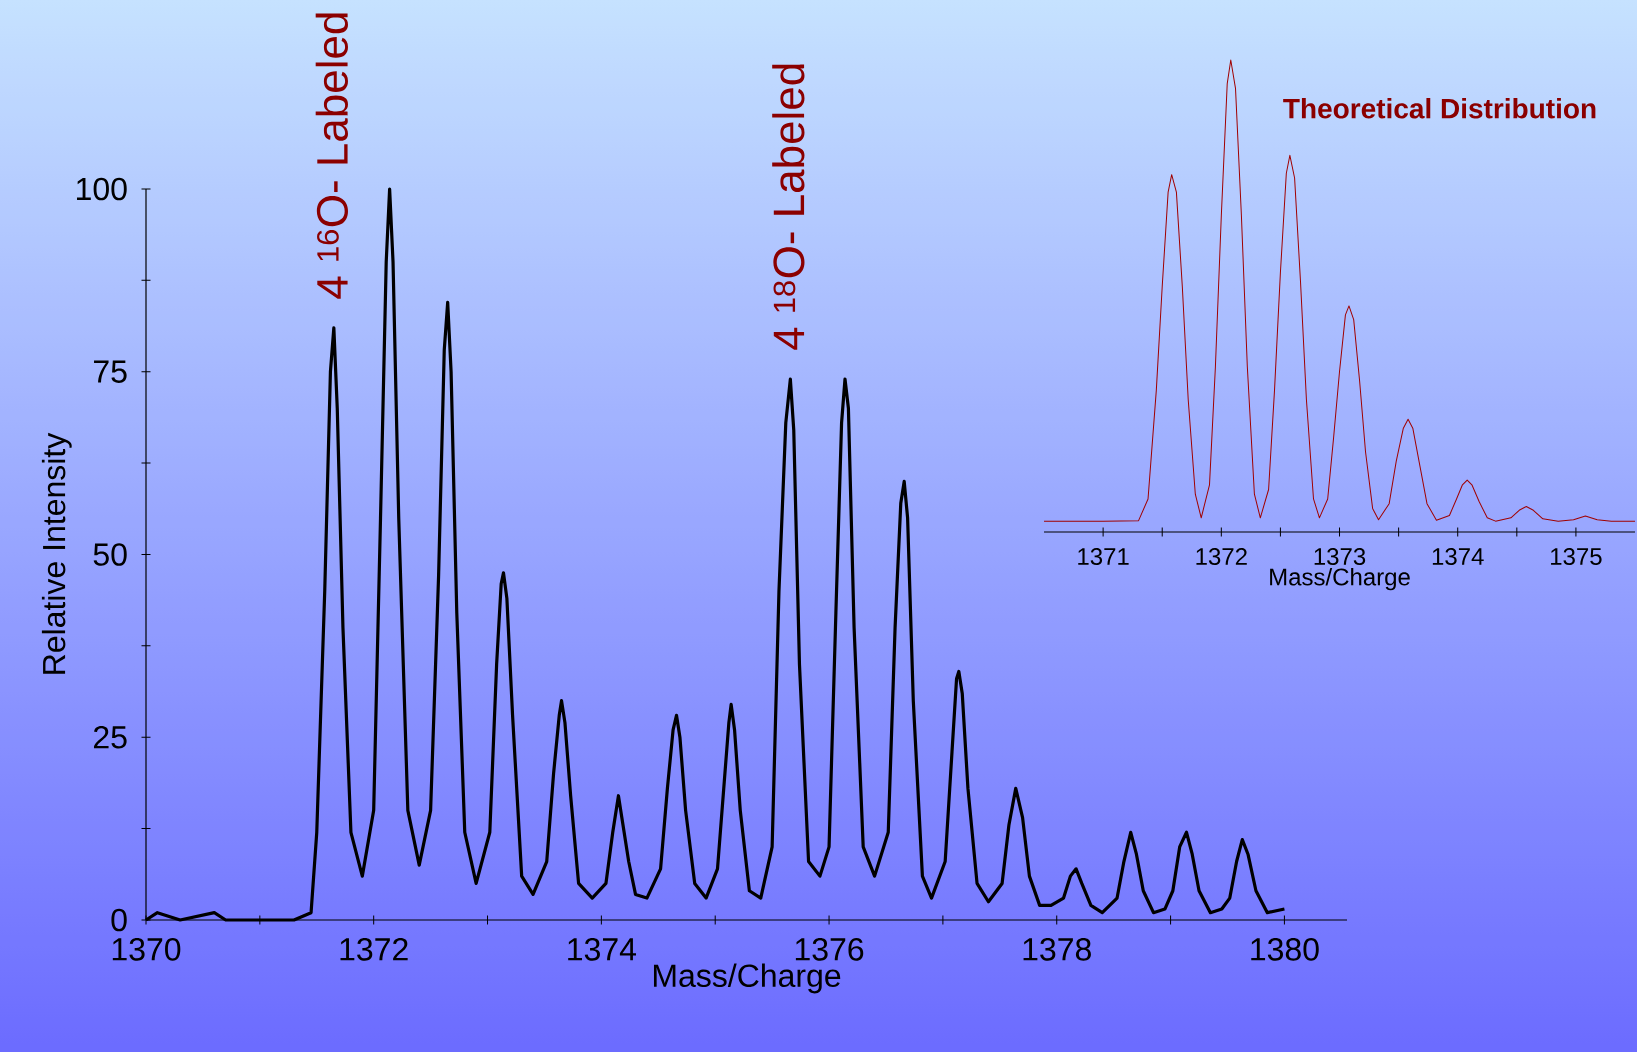 The image size is (1637, 1052). I want to click on y-axis-title: Relative Intensity, so click(56, 553).